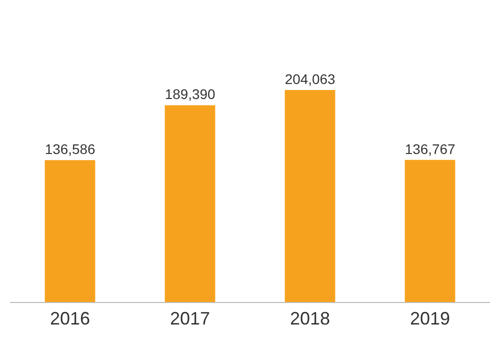  I want to click on data-label: 189,390, so click(190, 94).